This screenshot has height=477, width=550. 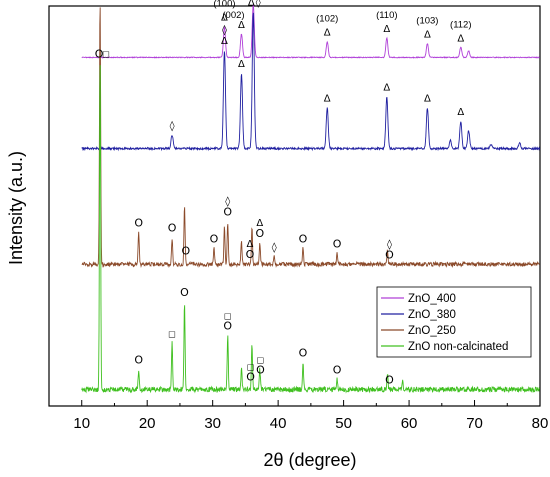 What do you see at coordinates (343, 423) in the screenshot?
I see `x-tick-label: 50` at bounding box center [343, 423].